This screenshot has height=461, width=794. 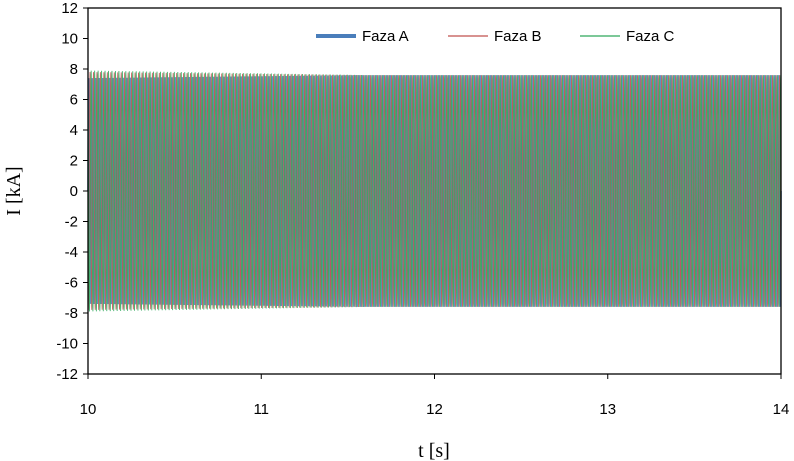 I want to click on x-tick-label: 13, so click(x=607, y=409).